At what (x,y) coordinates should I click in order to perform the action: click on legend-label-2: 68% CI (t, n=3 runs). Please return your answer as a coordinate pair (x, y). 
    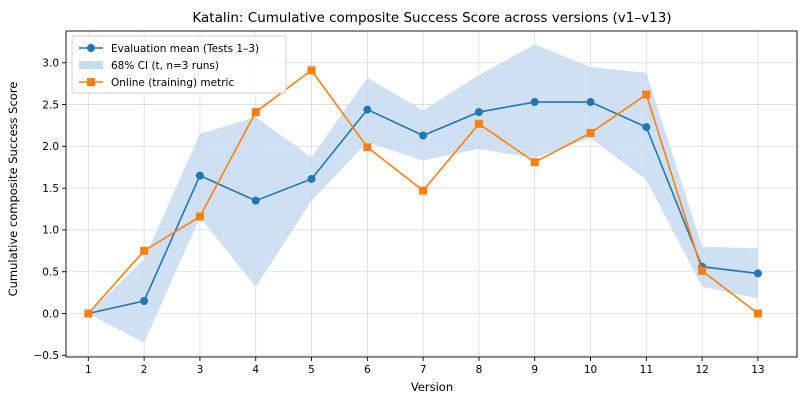
    Looking at the image, I should click on (165, 66).